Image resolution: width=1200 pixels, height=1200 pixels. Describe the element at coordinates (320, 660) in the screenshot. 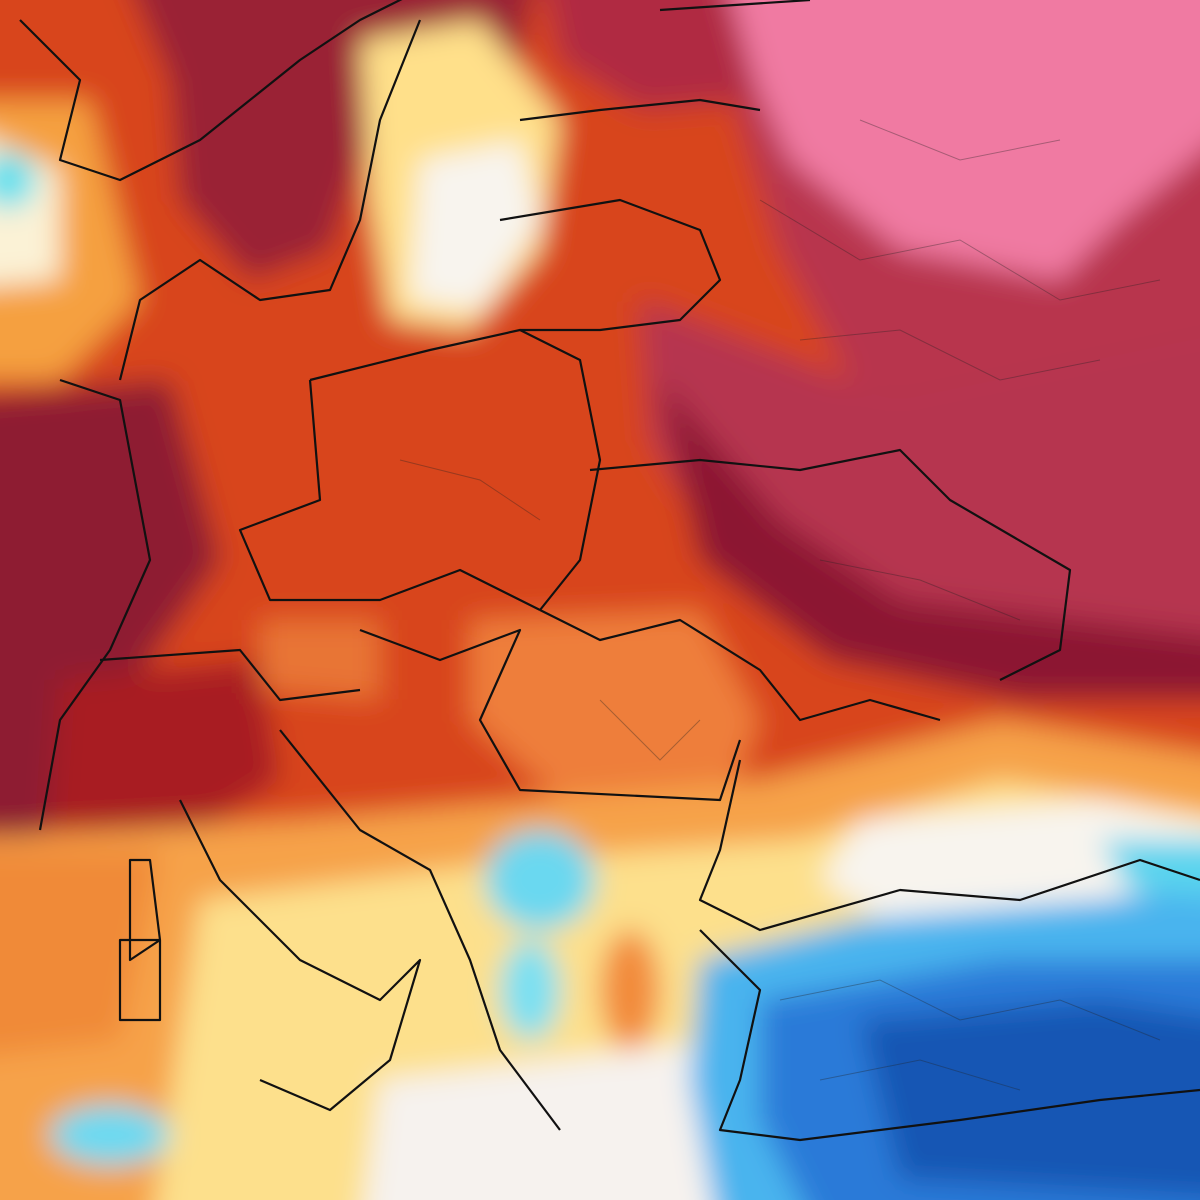

I see `field-austria-orange` at that location.